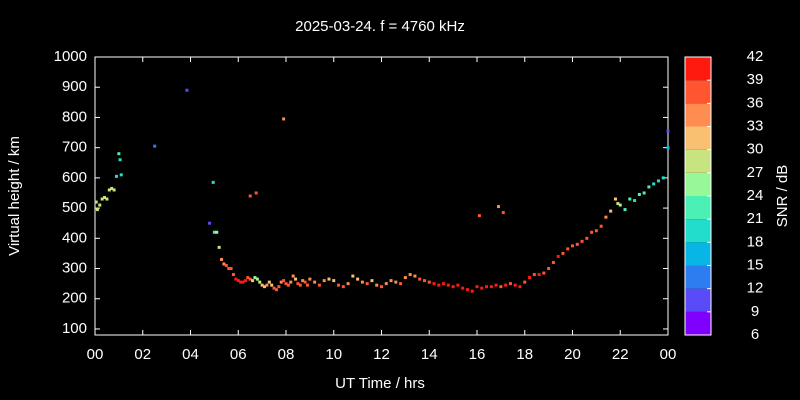 The width and height of the screenshot is (800, 400). What do you see at coordinates (14, 196) in the screenshot?
I see `y-axis-label: Virtual height / km` at bounding box center [14, 196].